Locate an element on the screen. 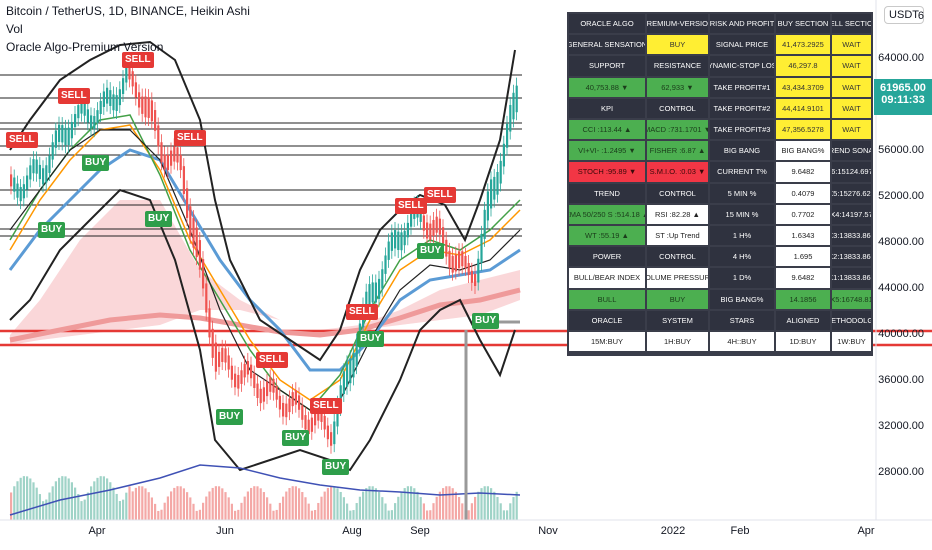 This screenshot has height=550, width=932. x-axis-label: Nov is located at coordinates (548, 531).